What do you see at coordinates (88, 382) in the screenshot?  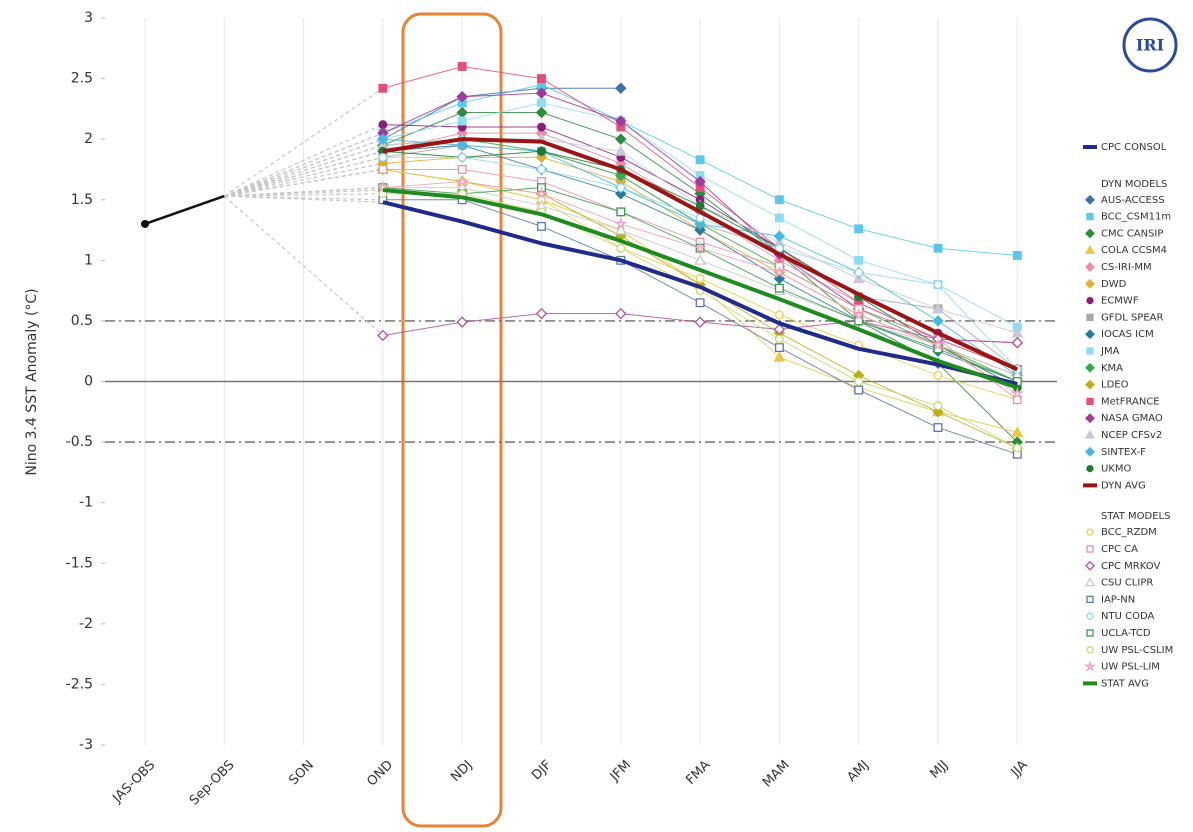 I see `y-tick-label: 0` at bounding box center [88, 382].